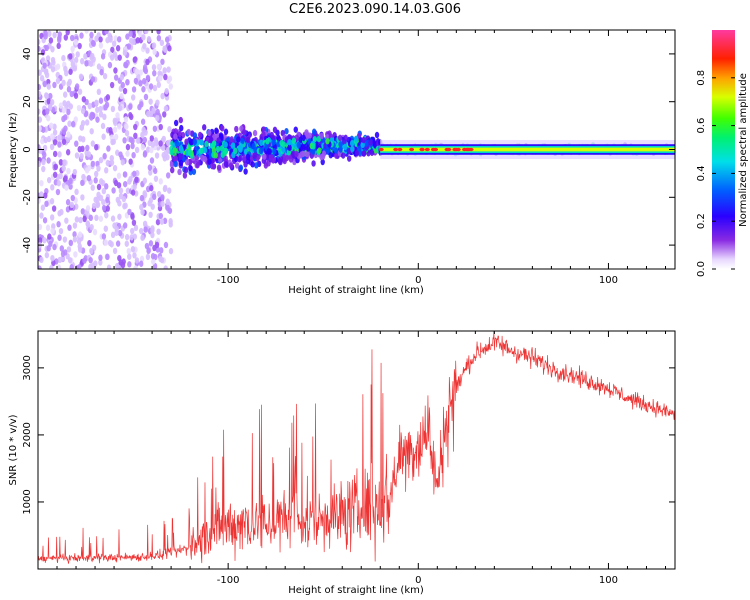 The height and width of the screenshot is (600, 750). Describe the element at coordinates (701, 126) in the screenshot. I see `colorbar-tick-label: 0.6` at that location.